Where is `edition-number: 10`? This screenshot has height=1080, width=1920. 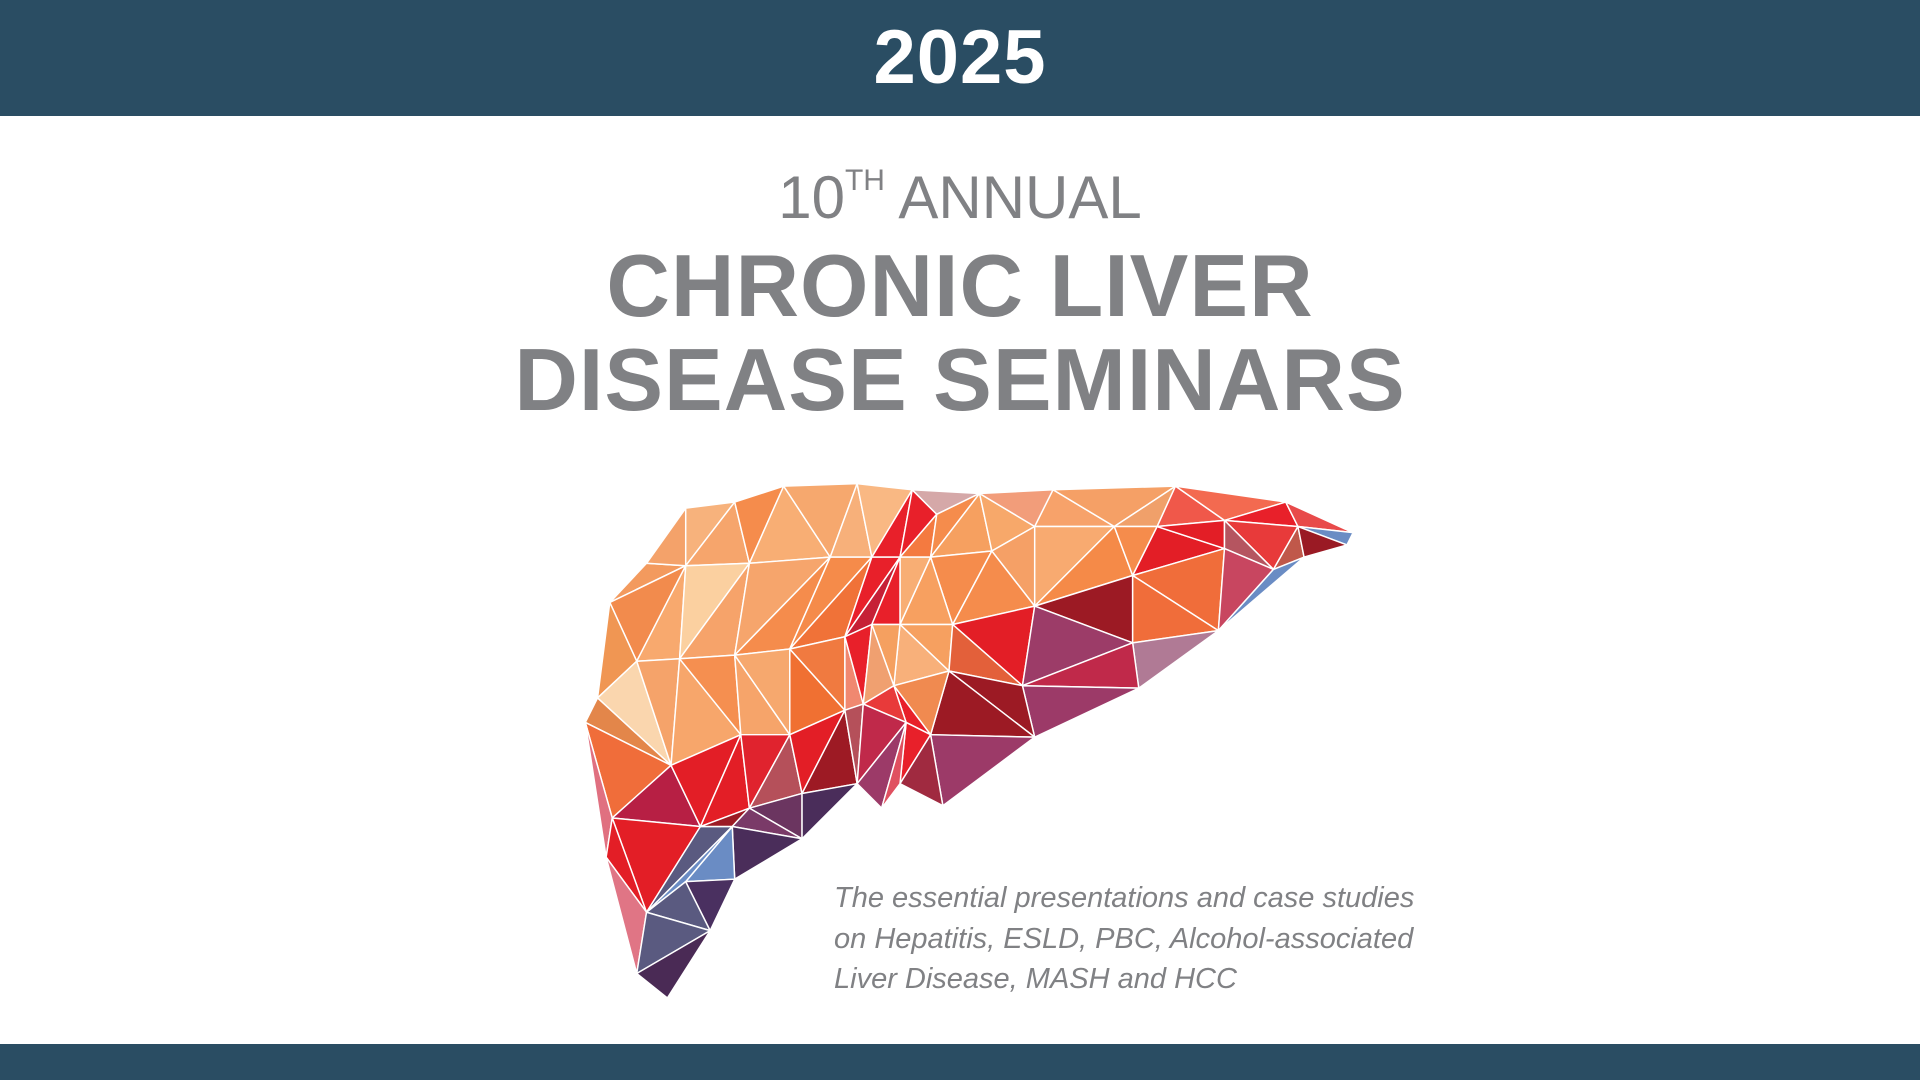 edition-number: 10 is located at coordinates (811, 197).